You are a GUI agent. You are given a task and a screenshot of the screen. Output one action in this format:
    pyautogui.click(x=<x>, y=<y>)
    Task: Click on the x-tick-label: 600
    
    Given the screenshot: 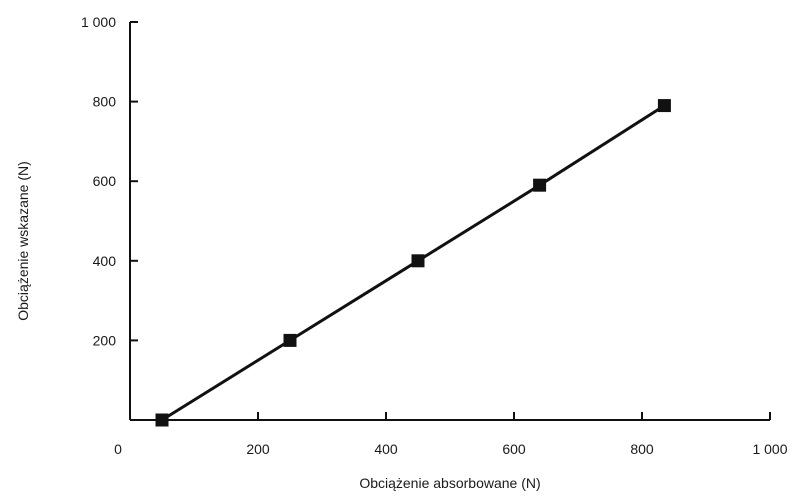 What is the action you would take?
    pyautogui.click(x=514, y=449)
    